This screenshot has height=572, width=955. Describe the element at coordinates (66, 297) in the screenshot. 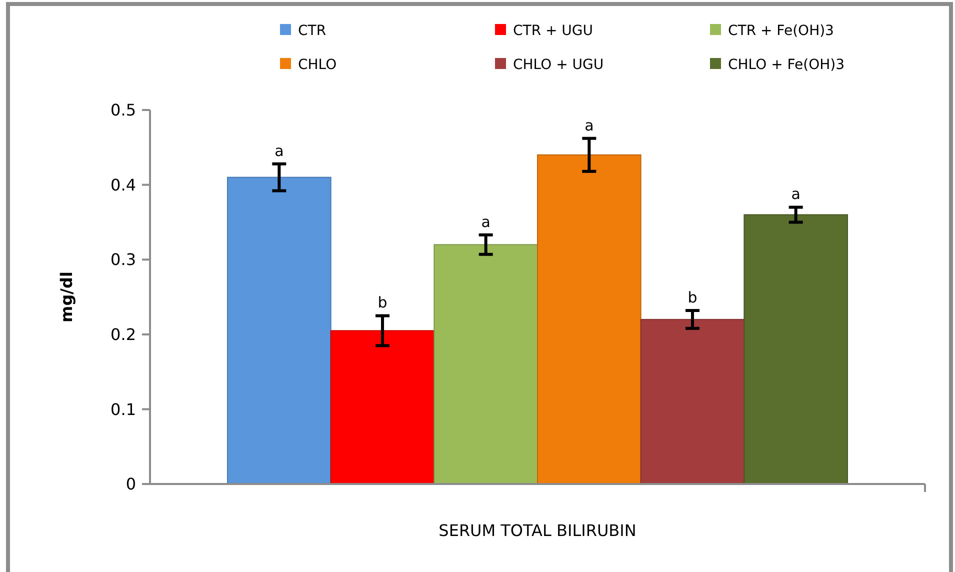

I see `y-axis-title: mg/dl` at that location.